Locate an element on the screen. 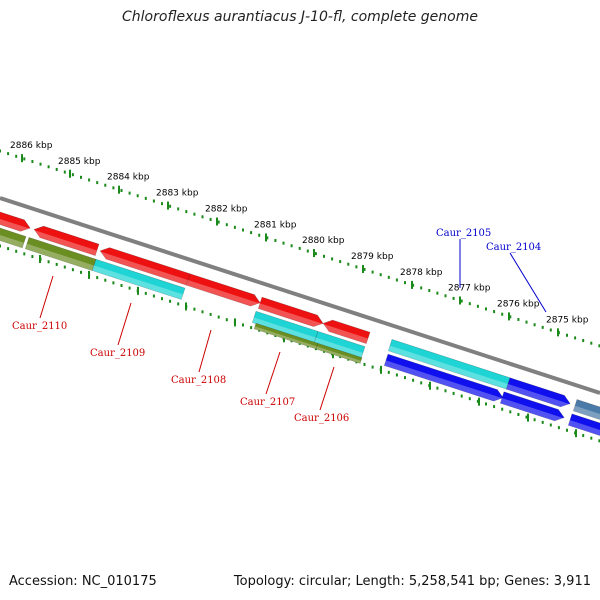 This screenshot has height=600, width=600. gene-label: Caur_2109 is located at coordinates (117, 353).